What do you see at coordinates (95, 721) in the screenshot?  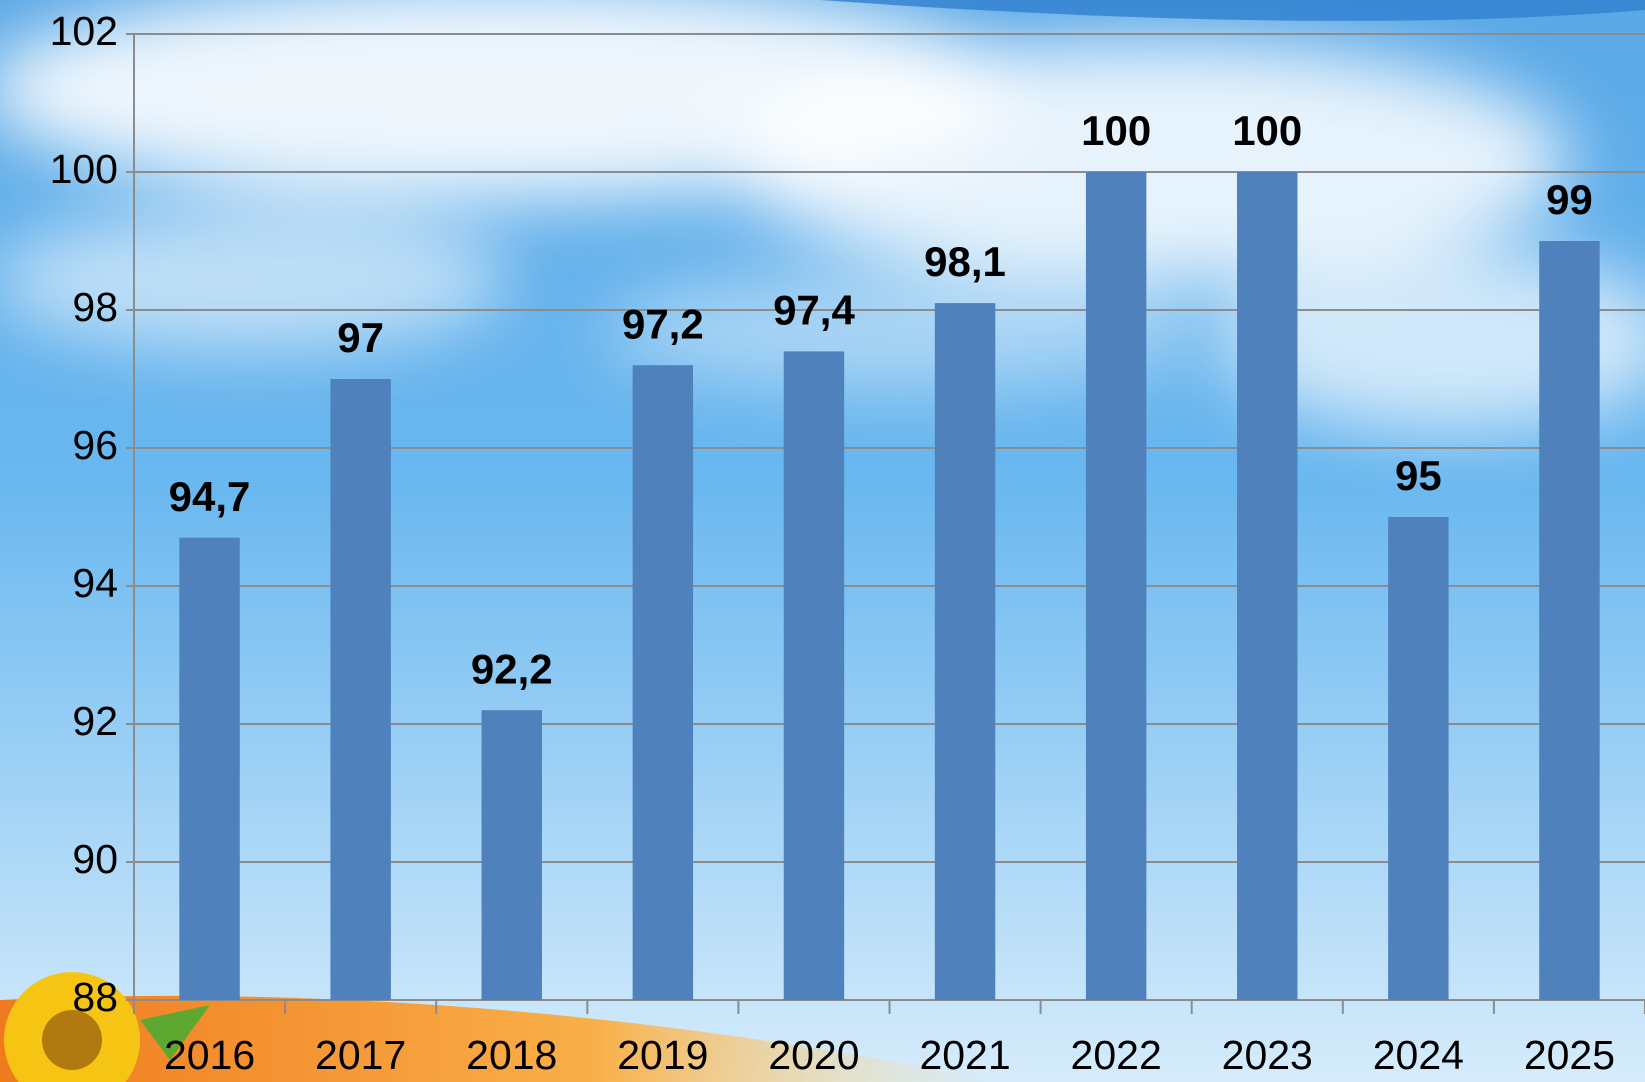 I see `y-tick-label: 92` at bounding box center [95, 721].